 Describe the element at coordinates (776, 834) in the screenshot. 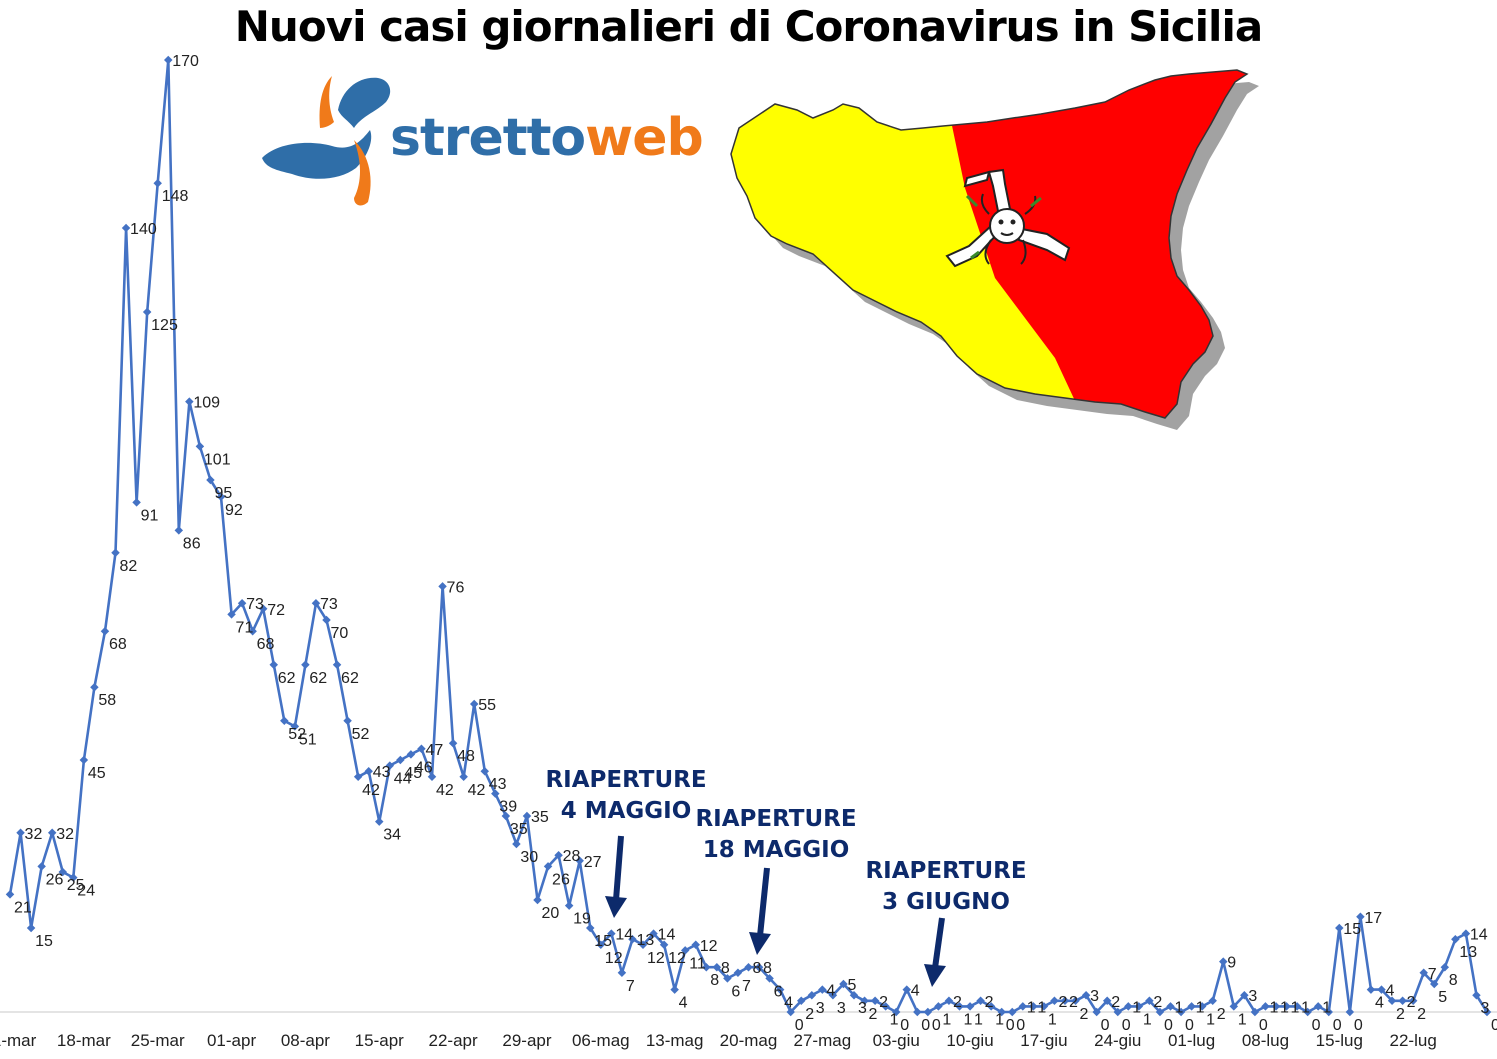

I see `annotation-riaperture-18-maggio: RIAPERTURE 18 MAGGIO` at that location.